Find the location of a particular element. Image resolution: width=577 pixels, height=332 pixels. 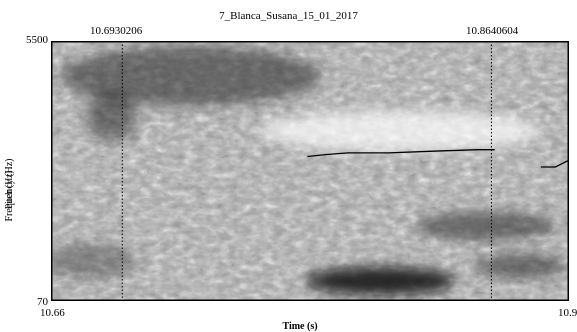

pitch-axis-label: Pitch (Hz) is located at coordinates (9, 190).